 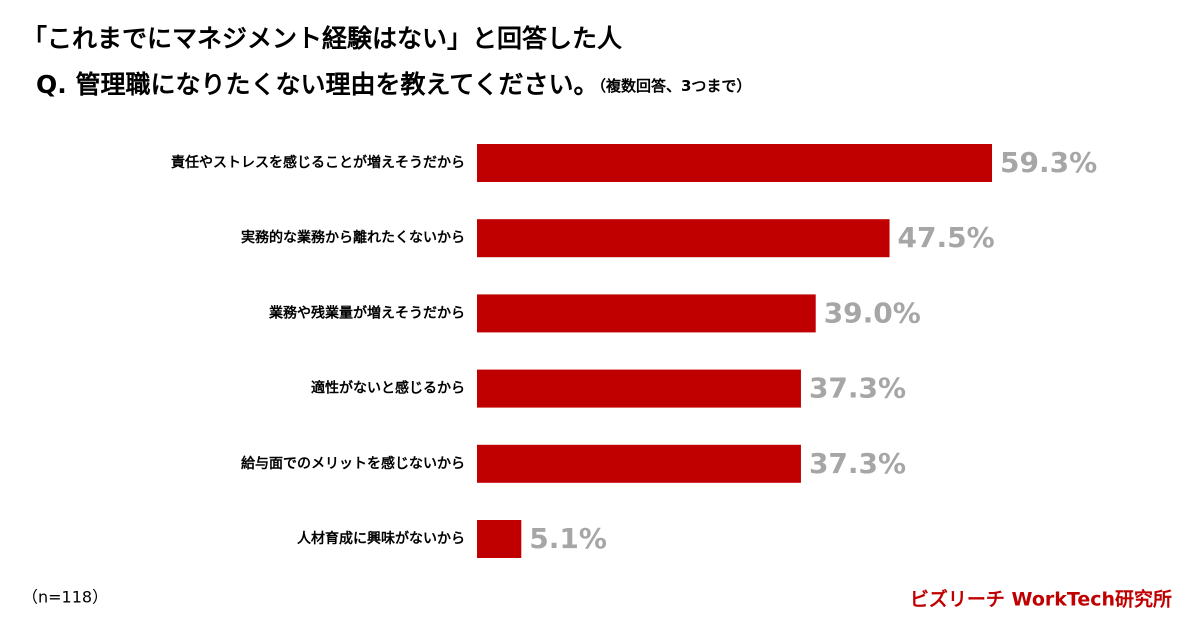 What do you see at coordinates (872, 312) in the screenshot?
I see `value-label: 39.0%` at bounding box center [872, 312].